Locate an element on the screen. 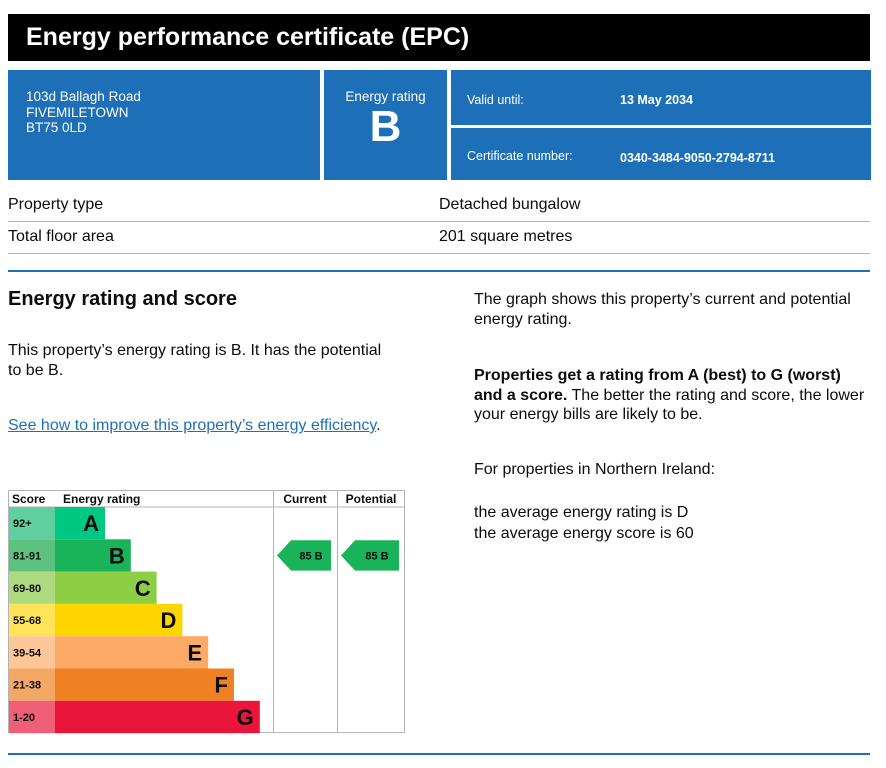 Image resolution: width=886 pixels, height=768 pixels. band-bar-f is located at coordinates (144, 684).